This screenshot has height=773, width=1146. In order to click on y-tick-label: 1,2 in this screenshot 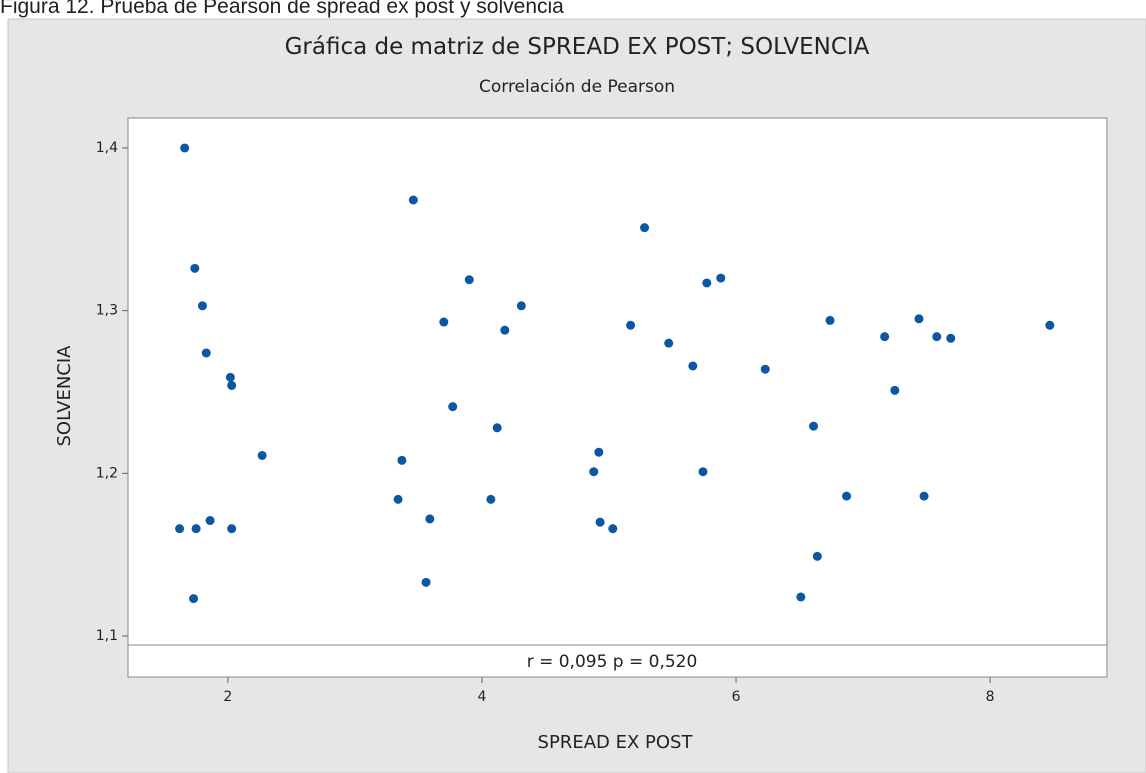, I will do `click(107, 473)`.